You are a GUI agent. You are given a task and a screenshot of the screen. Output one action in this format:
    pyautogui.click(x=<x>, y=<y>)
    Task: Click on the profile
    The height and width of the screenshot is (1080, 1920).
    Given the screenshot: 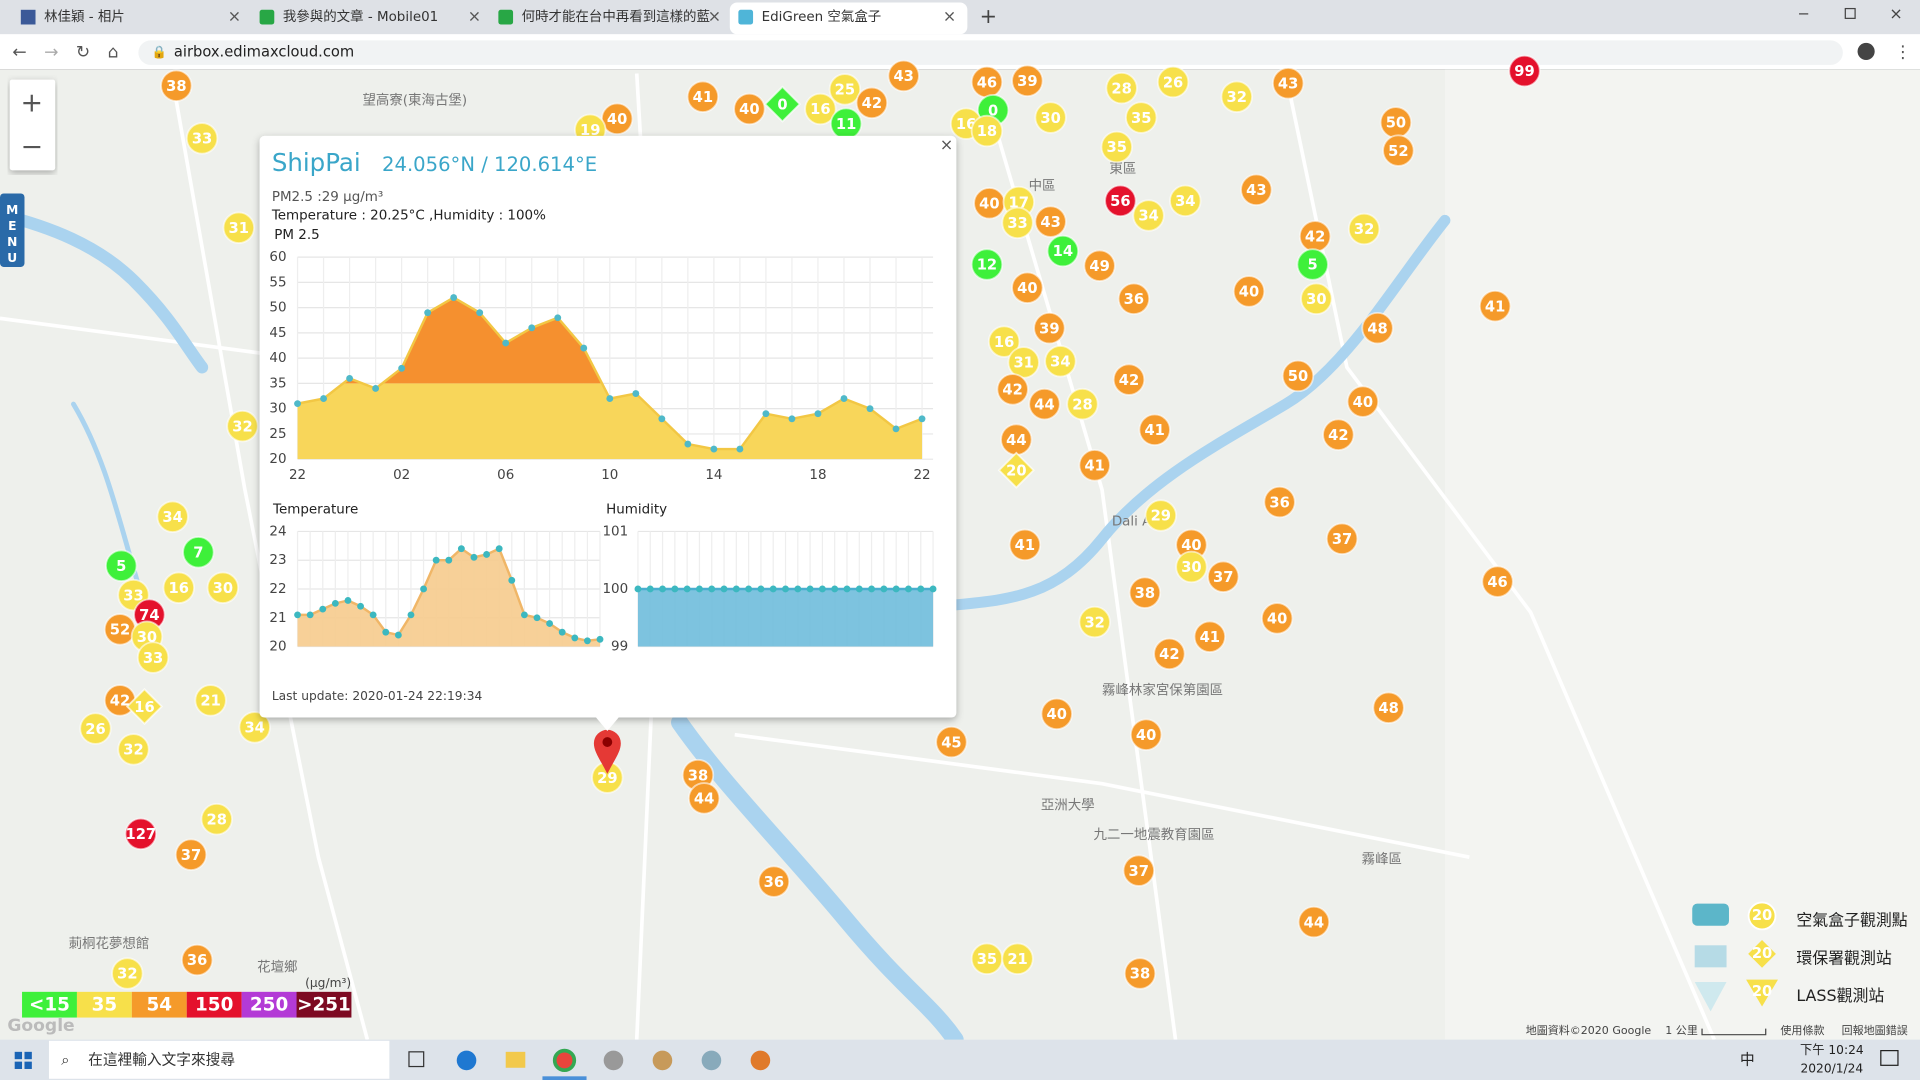 What is the action you would take?
    pyautogui.click(x=1866, y=51)
    